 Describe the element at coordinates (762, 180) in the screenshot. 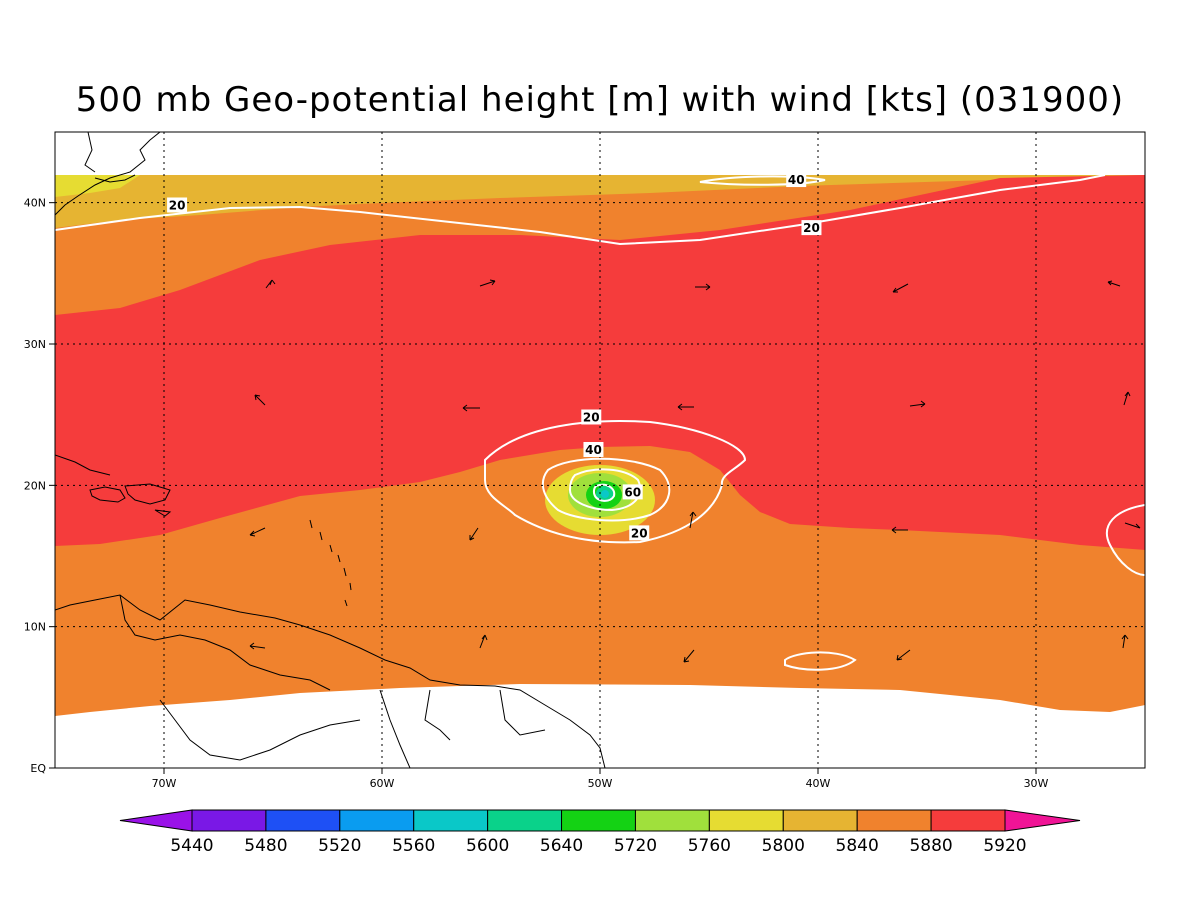

I see `contour-40-north` at that location.